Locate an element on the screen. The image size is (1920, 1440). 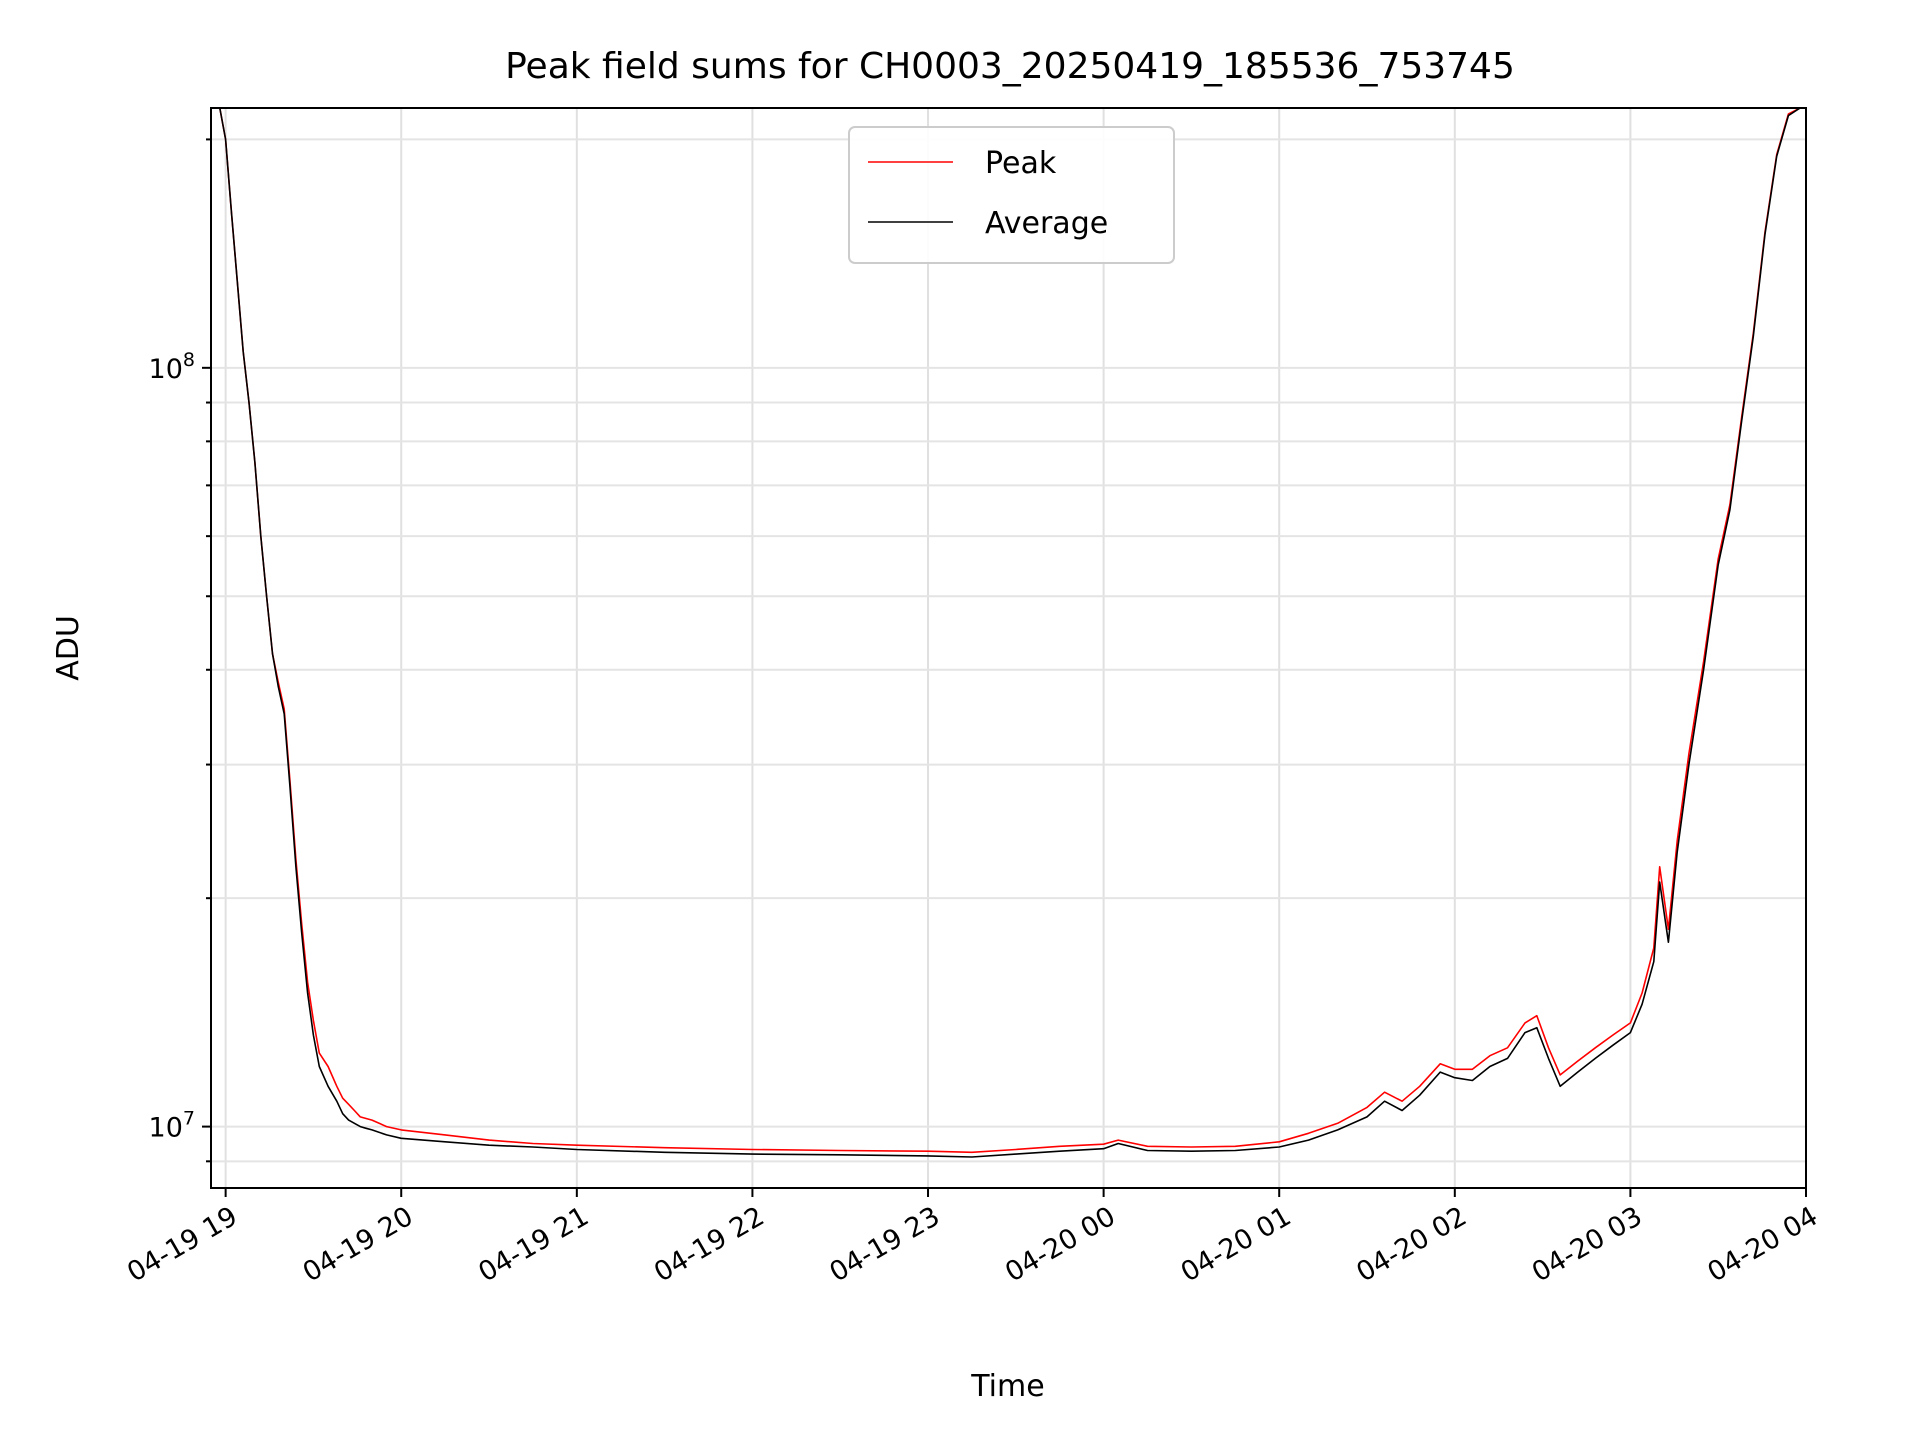
legend-label-peak: Peak is located at coordinates (1021, 163).